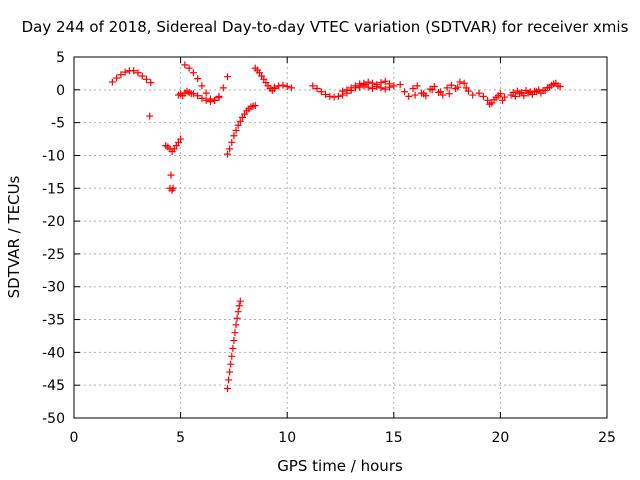  I want to click on y-tick-label: -15, so click(53, 189).